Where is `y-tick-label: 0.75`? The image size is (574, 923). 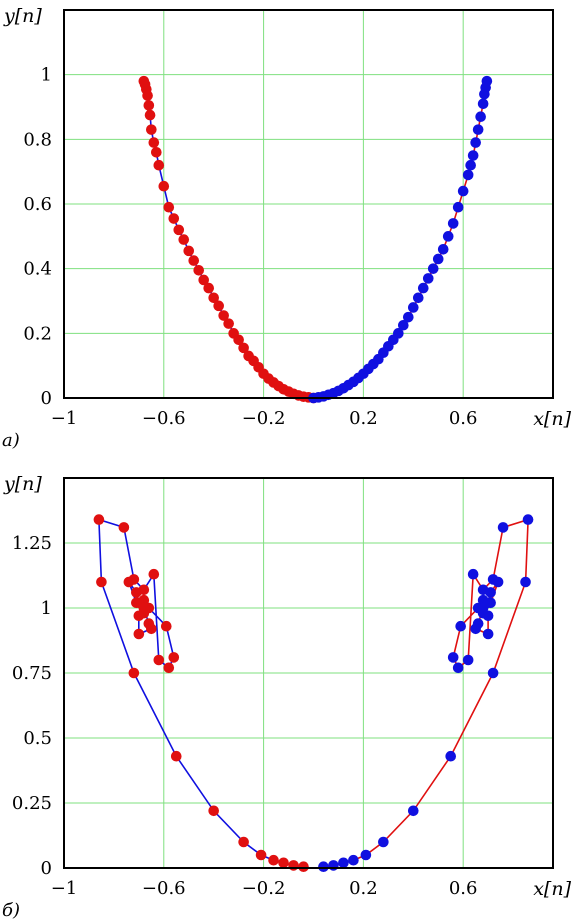 y-tick-label: 0.75 is located at coordinates (32, 673).